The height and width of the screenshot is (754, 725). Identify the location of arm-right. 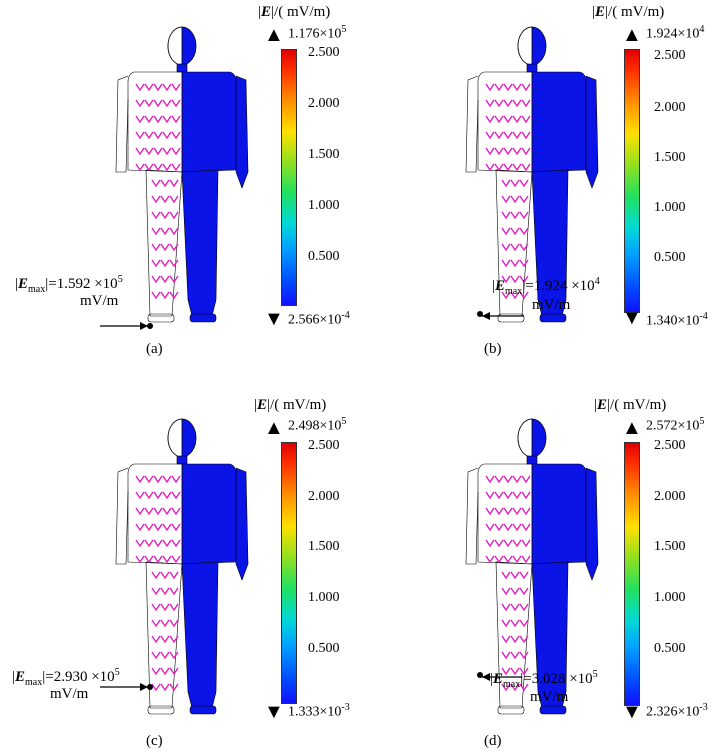
(592, 524).